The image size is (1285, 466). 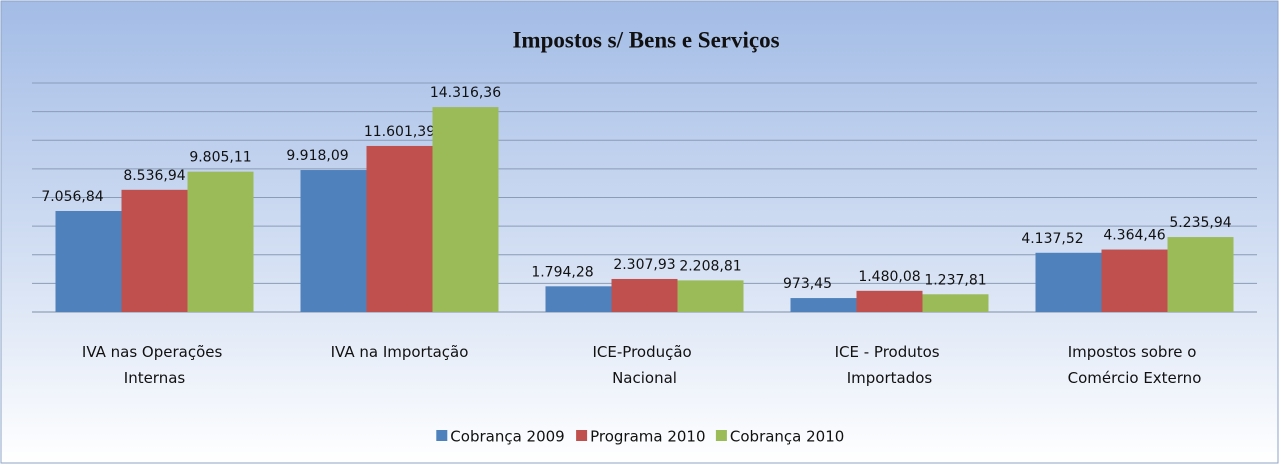 What do you see at coordinates (890, 365) in the screenshot?
I see `x-tick-label: ICE - Produtos Importados` at bounding box center [890, 365].